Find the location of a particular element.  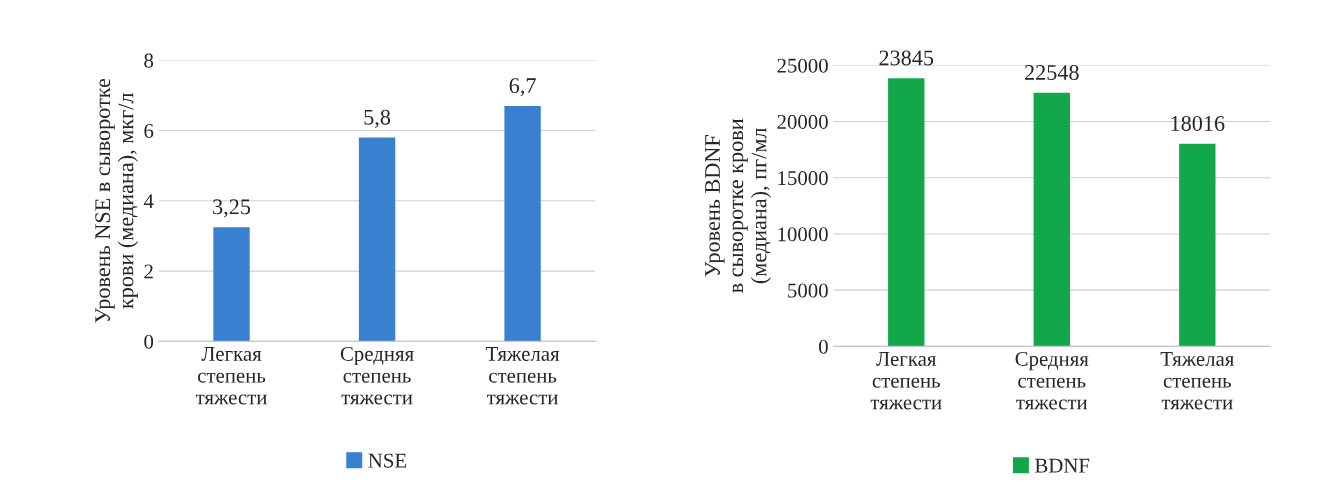

data-label: 3,25 is located at coordinates (232, 208).